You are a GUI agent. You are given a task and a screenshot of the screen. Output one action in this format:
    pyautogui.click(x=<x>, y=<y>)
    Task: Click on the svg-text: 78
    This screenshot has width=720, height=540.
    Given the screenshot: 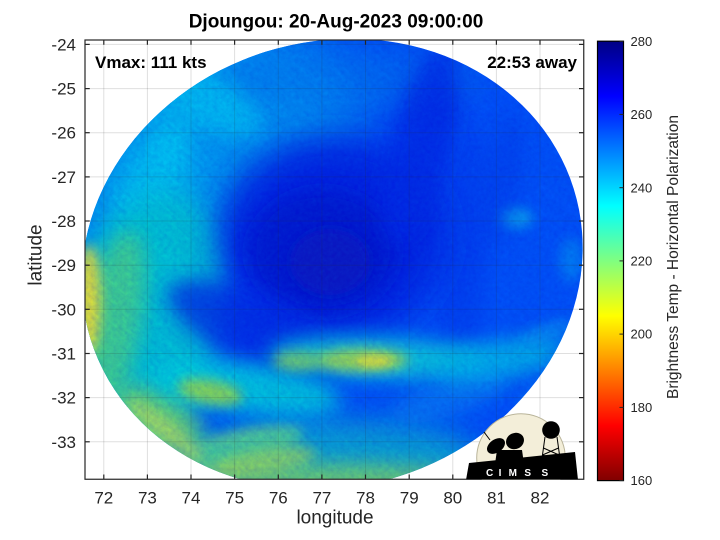 What is the action you would take?
    pyautogui.click(x=365, y=498)
    